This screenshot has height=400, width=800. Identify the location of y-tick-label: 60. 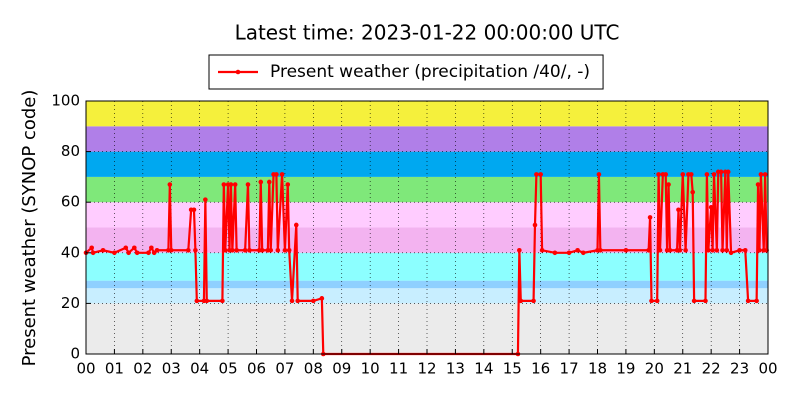
(70, 202).